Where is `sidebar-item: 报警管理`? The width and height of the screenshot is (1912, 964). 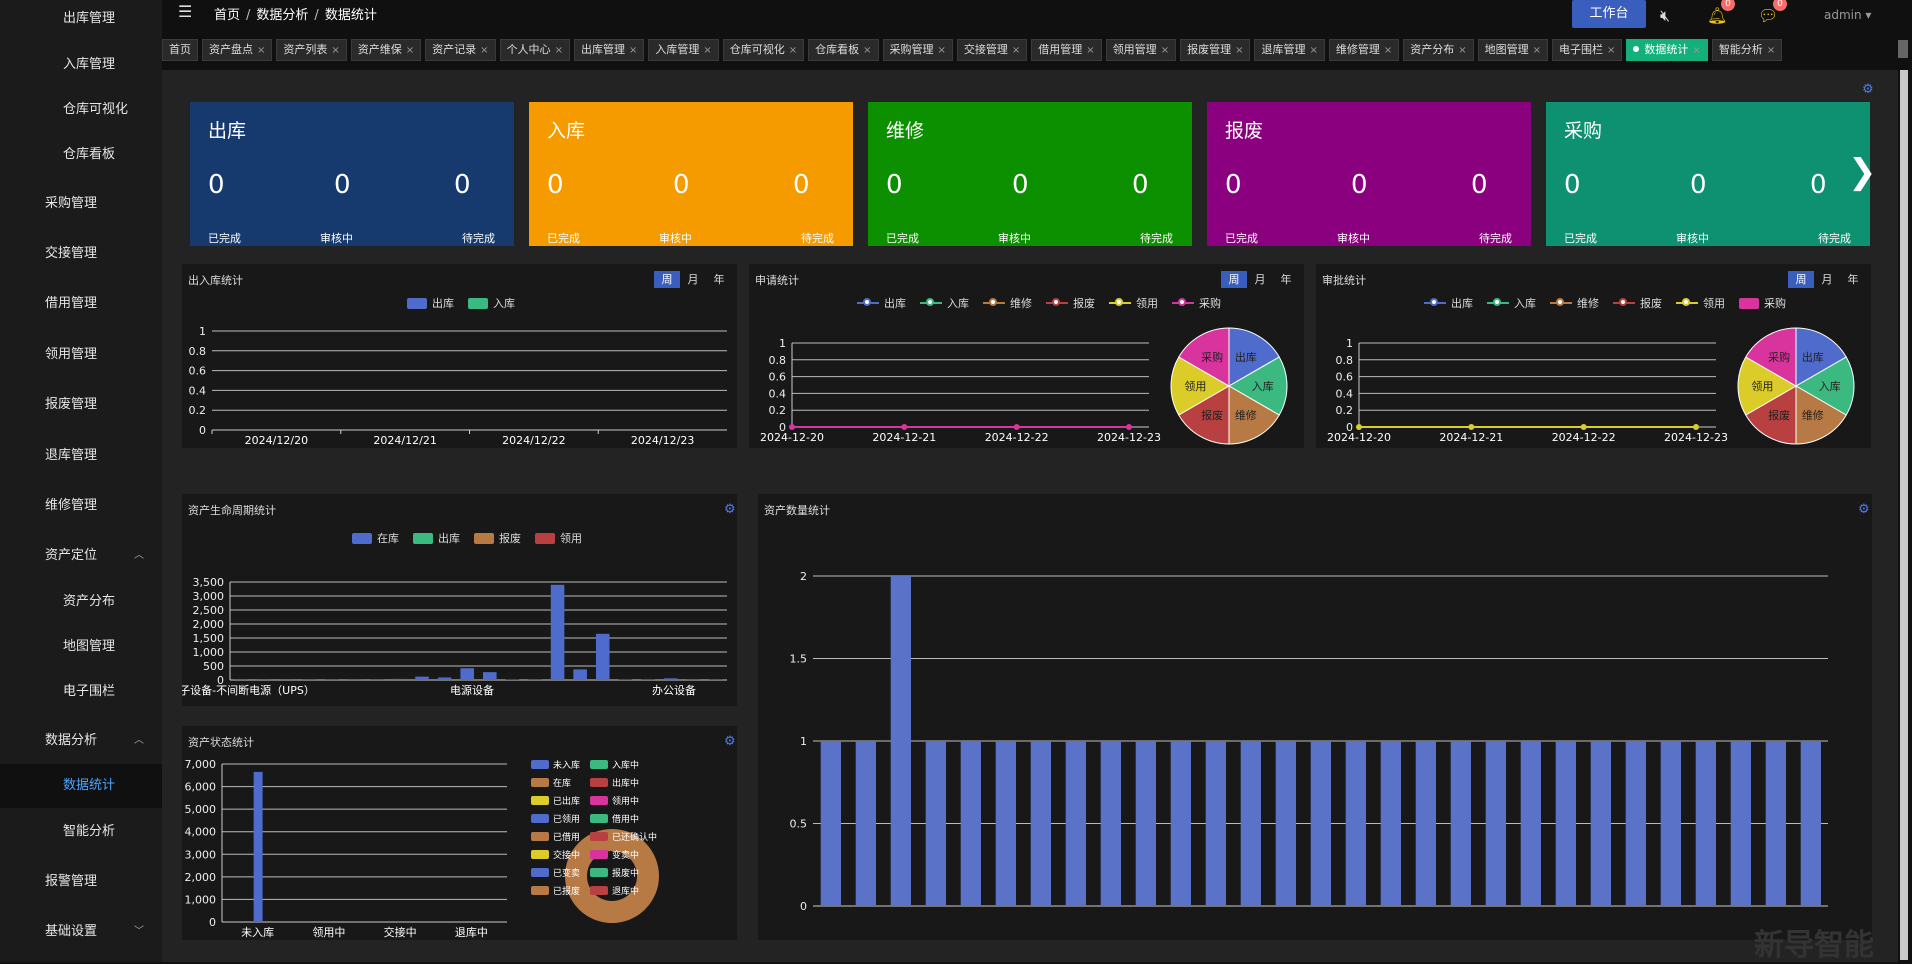 sidebar-item: 报警管理 is located at coordinates (81, 882).